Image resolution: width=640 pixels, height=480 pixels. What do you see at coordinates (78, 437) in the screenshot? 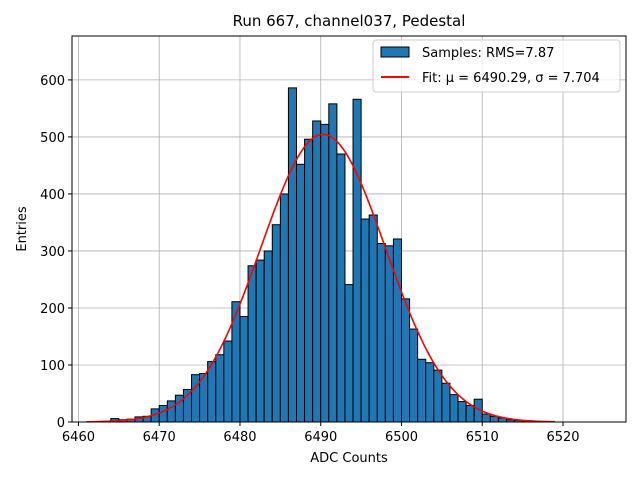
I see `x-tick-label: 6460` at bounding box center [78, 437].